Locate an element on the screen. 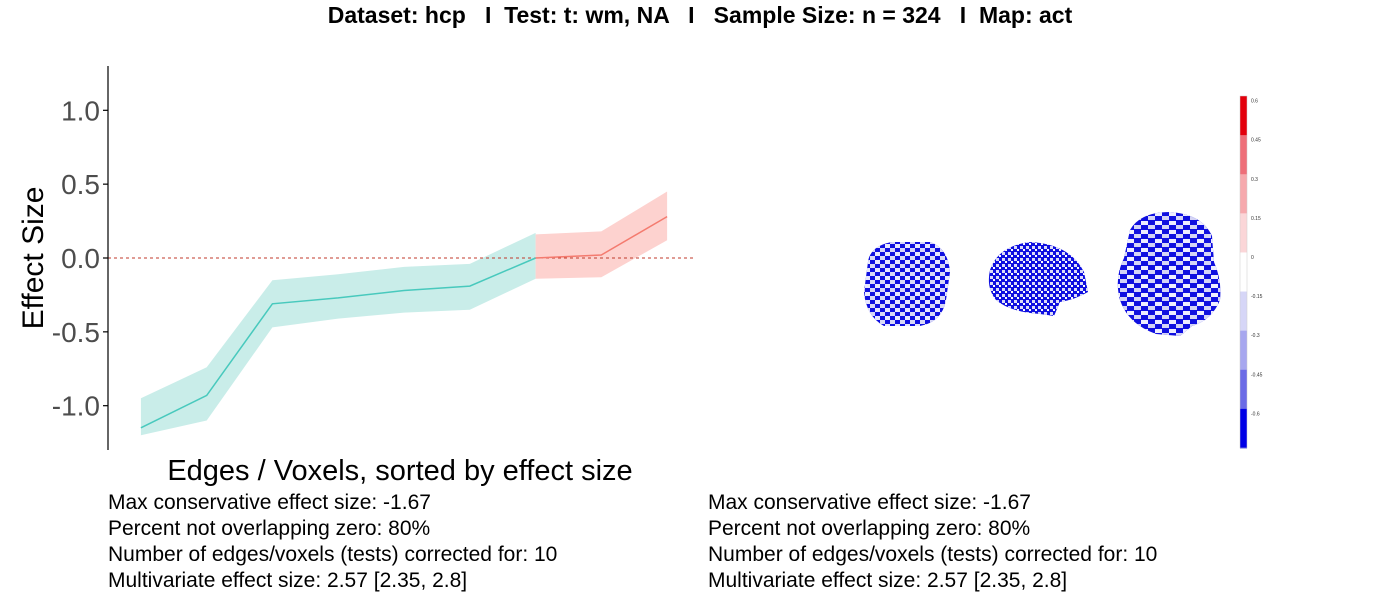 This screenshot has height=600, width=1400. colorbar: 0.6 0.45 0.3 0.15 0 -0.15 -0.3 -0.45 -0.6 is located at coordinates (1251, 272).